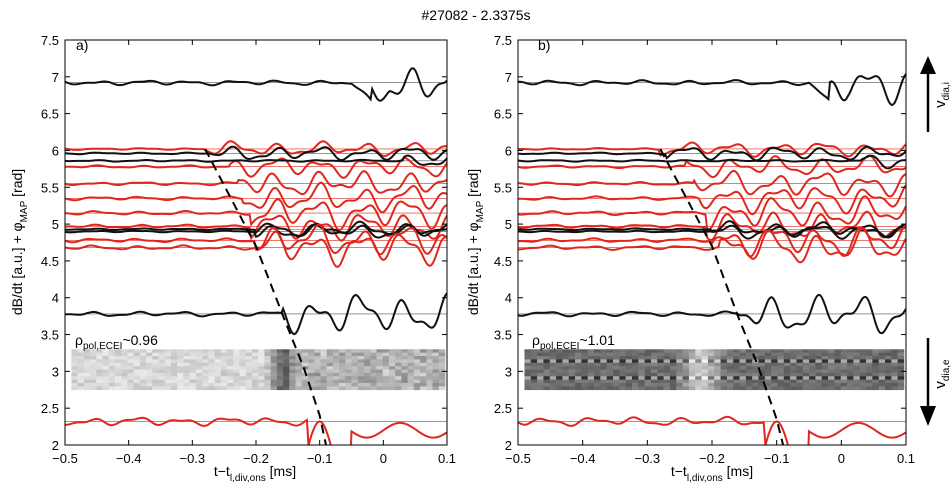 The image size is (952, 501). Describe the element at coordinates (518, 458) in the screenshot. I see `panel-b-xtick-label: −0.5` at that location.